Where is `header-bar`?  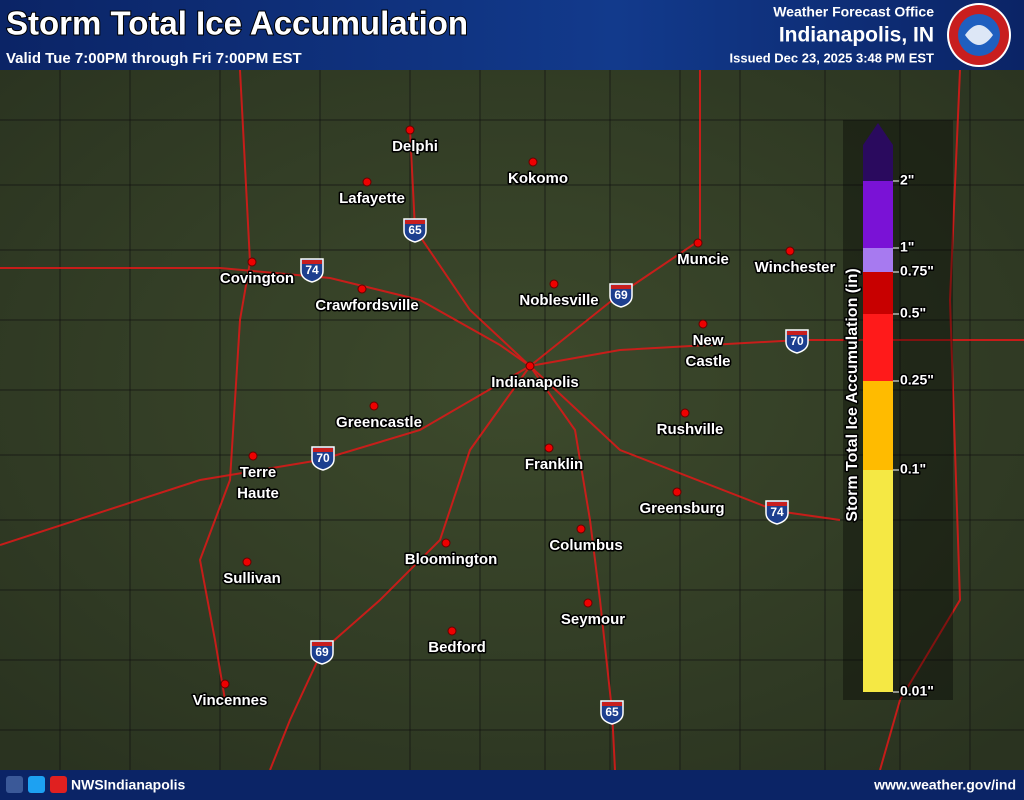 header-bar is located at coordinates (512, 35).